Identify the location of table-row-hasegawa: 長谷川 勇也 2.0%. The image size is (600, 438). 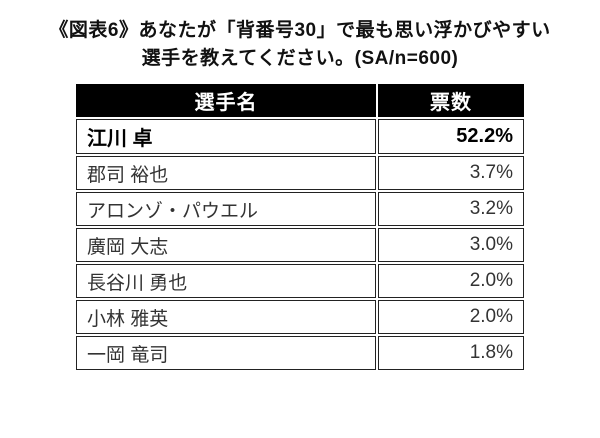
(300, 281).